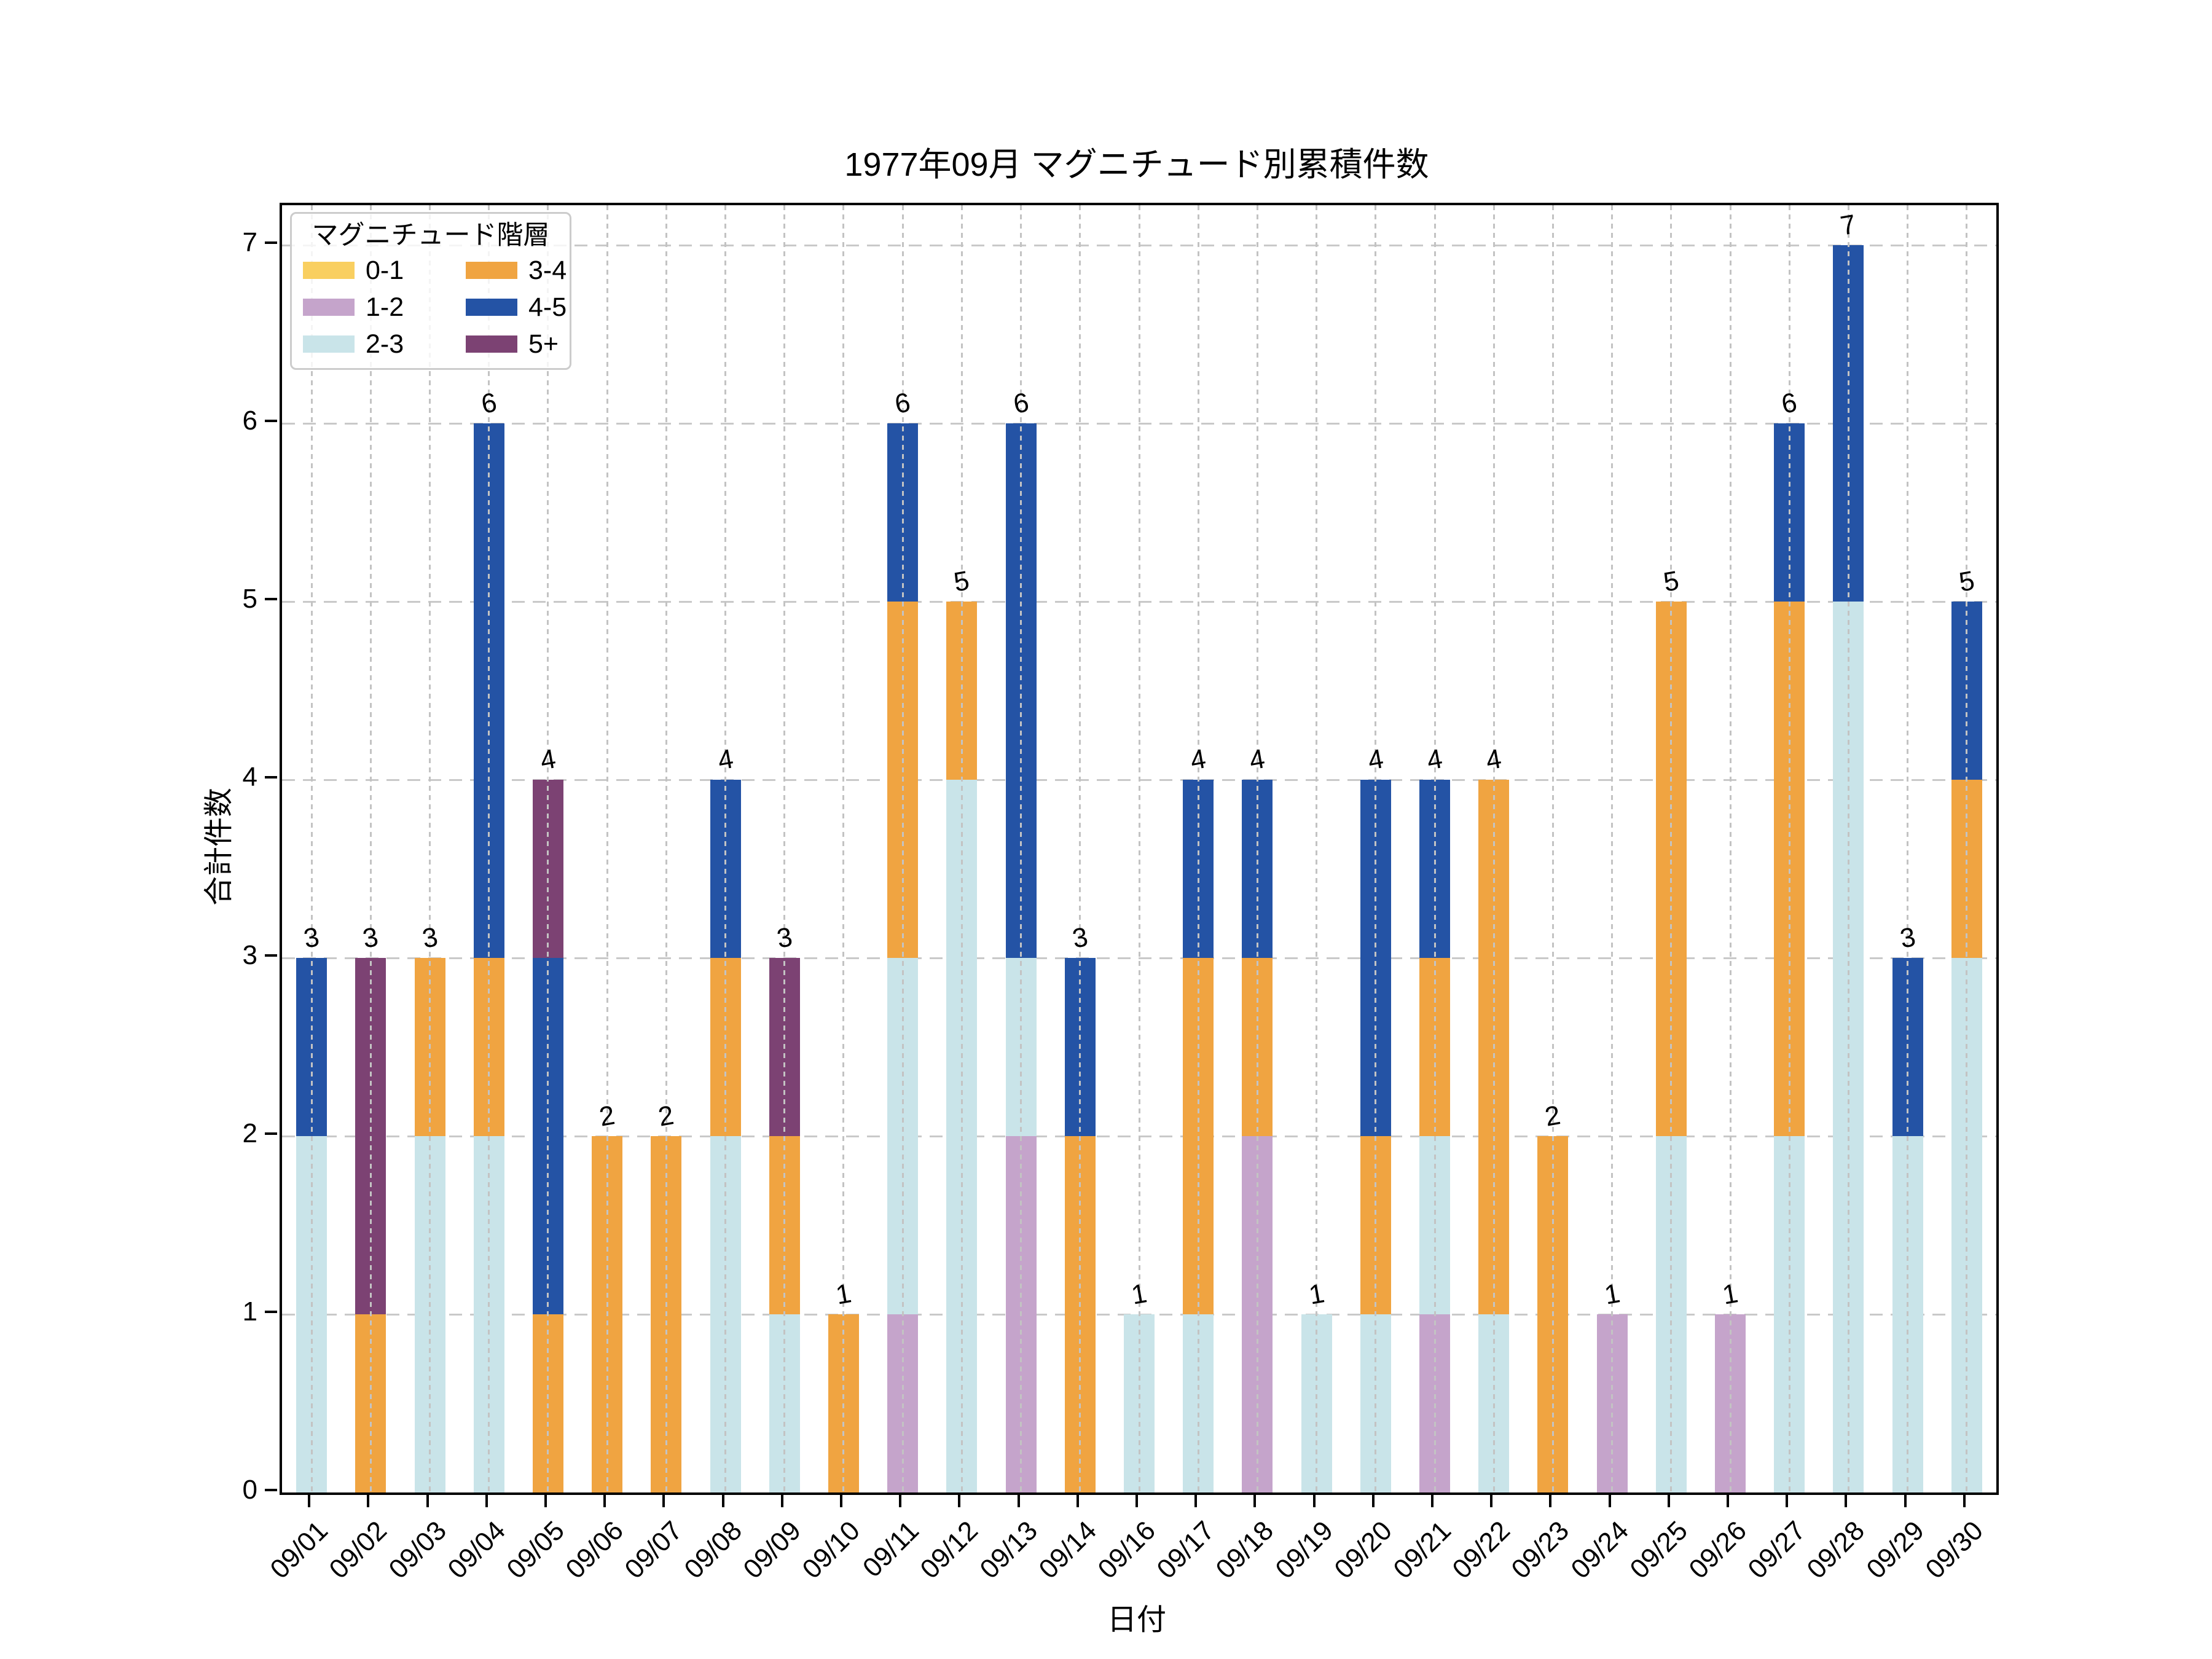 This screenshot has height=1659, width=2212. I want to click on legend-label-4-5: 4-5, so click(547, 307).